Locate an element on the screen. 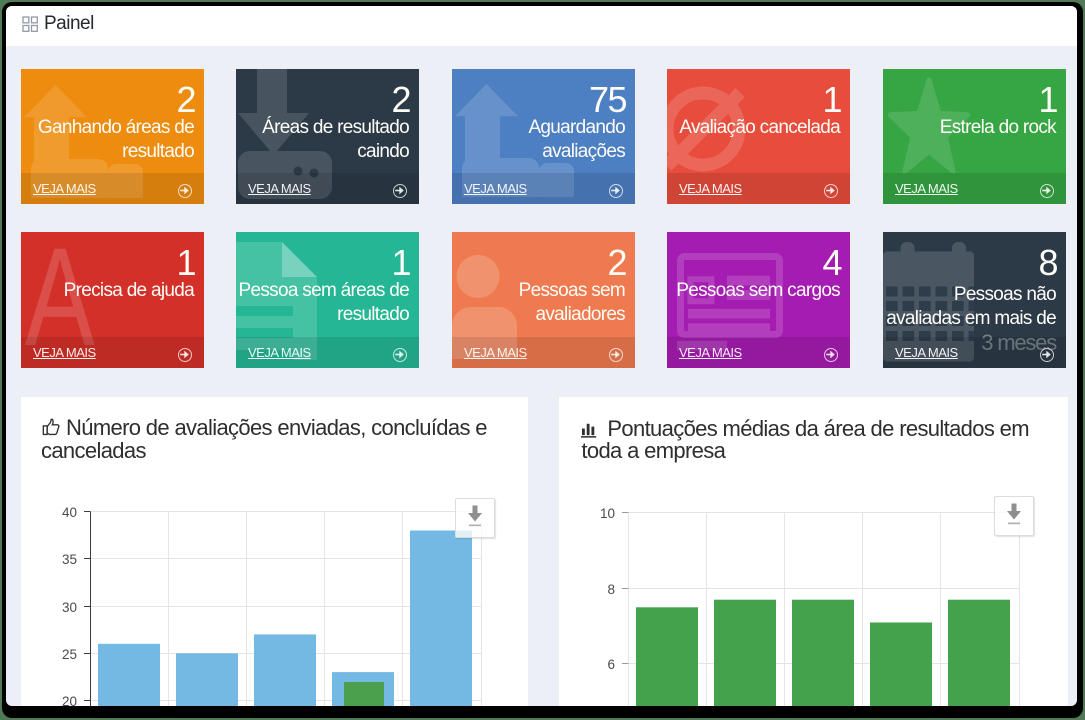  svg-text: A is located at coordinates (60, 294).